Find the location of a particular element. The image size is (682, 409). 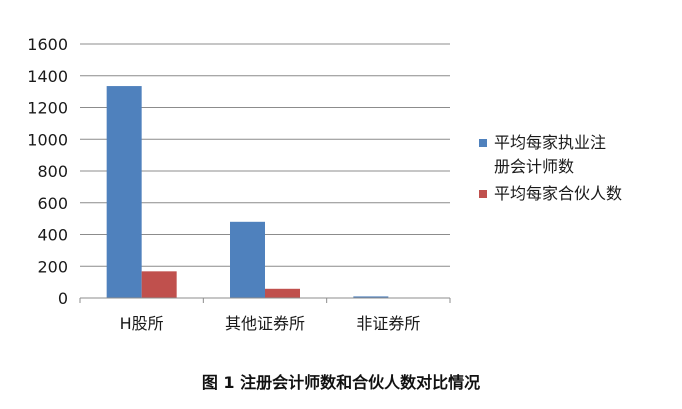

x-category-label: H股所 is located at coordinates (142, 323).